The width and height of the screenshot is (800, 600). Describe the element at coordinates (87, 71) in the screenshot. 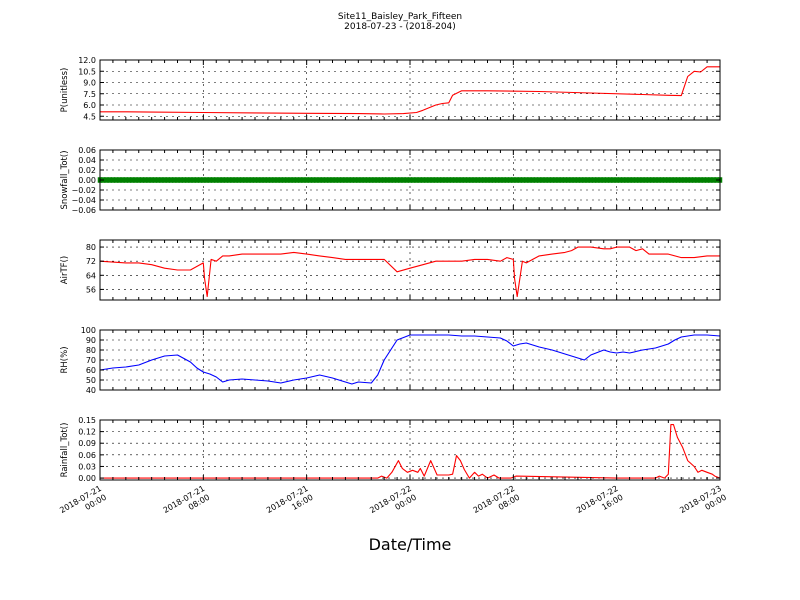

I see `y-tick-label: 10.5` at that location.